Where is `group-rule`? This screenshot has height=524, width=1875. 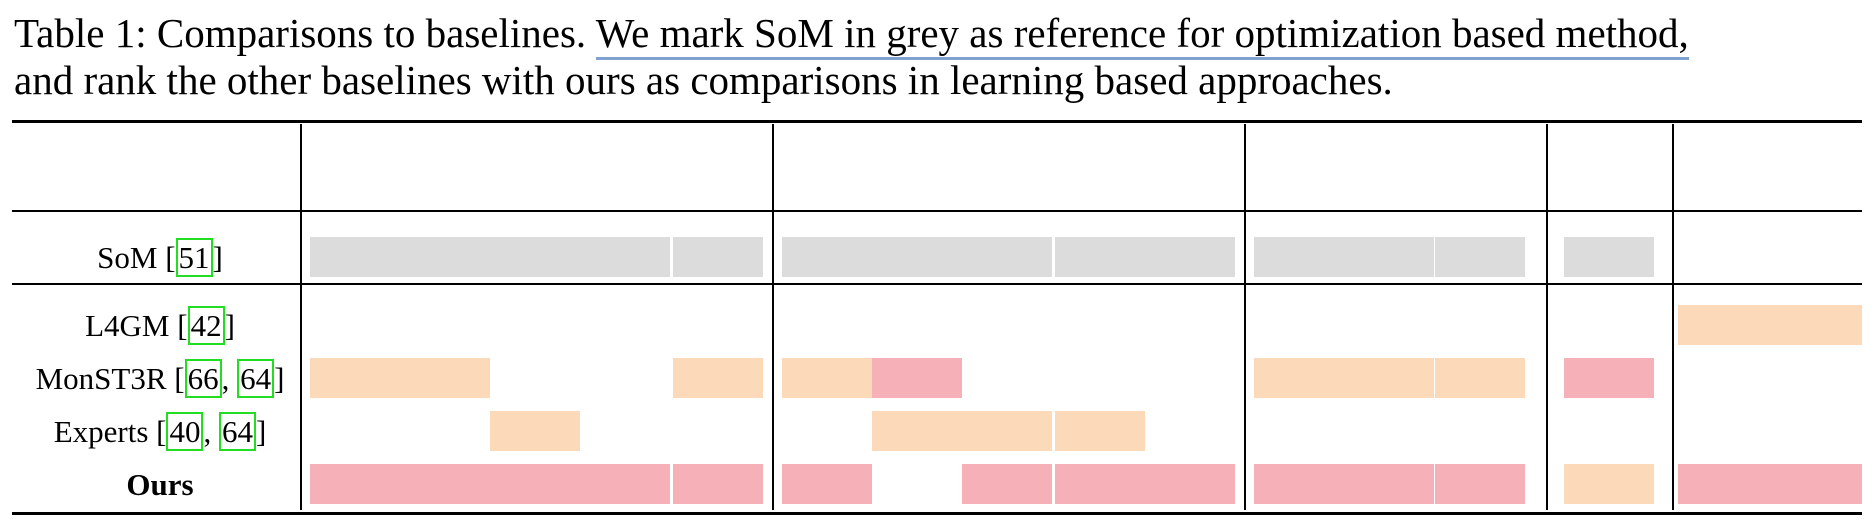
group-rule is located at coordinates (937, 284).